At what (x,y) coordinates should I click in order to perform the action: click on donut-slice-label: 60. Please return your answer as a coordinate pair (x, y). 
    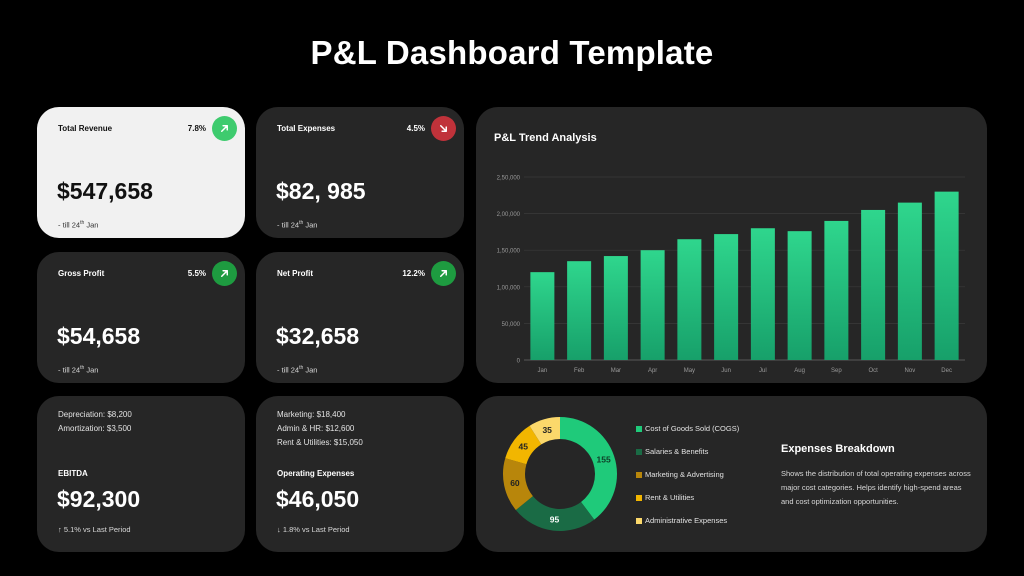
    Looking at the image, I should click on (515, 483).